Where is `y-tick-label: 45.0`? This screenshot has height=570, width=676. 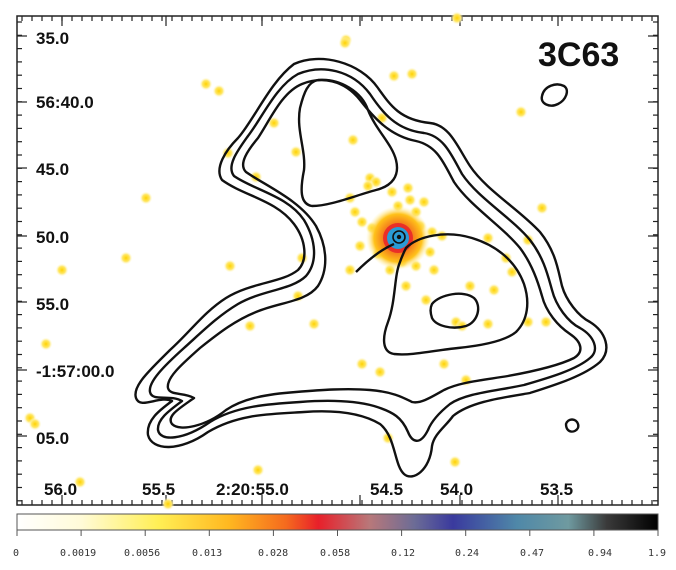 y-tick-label: 45.0 is located at coordinates (52, 169).